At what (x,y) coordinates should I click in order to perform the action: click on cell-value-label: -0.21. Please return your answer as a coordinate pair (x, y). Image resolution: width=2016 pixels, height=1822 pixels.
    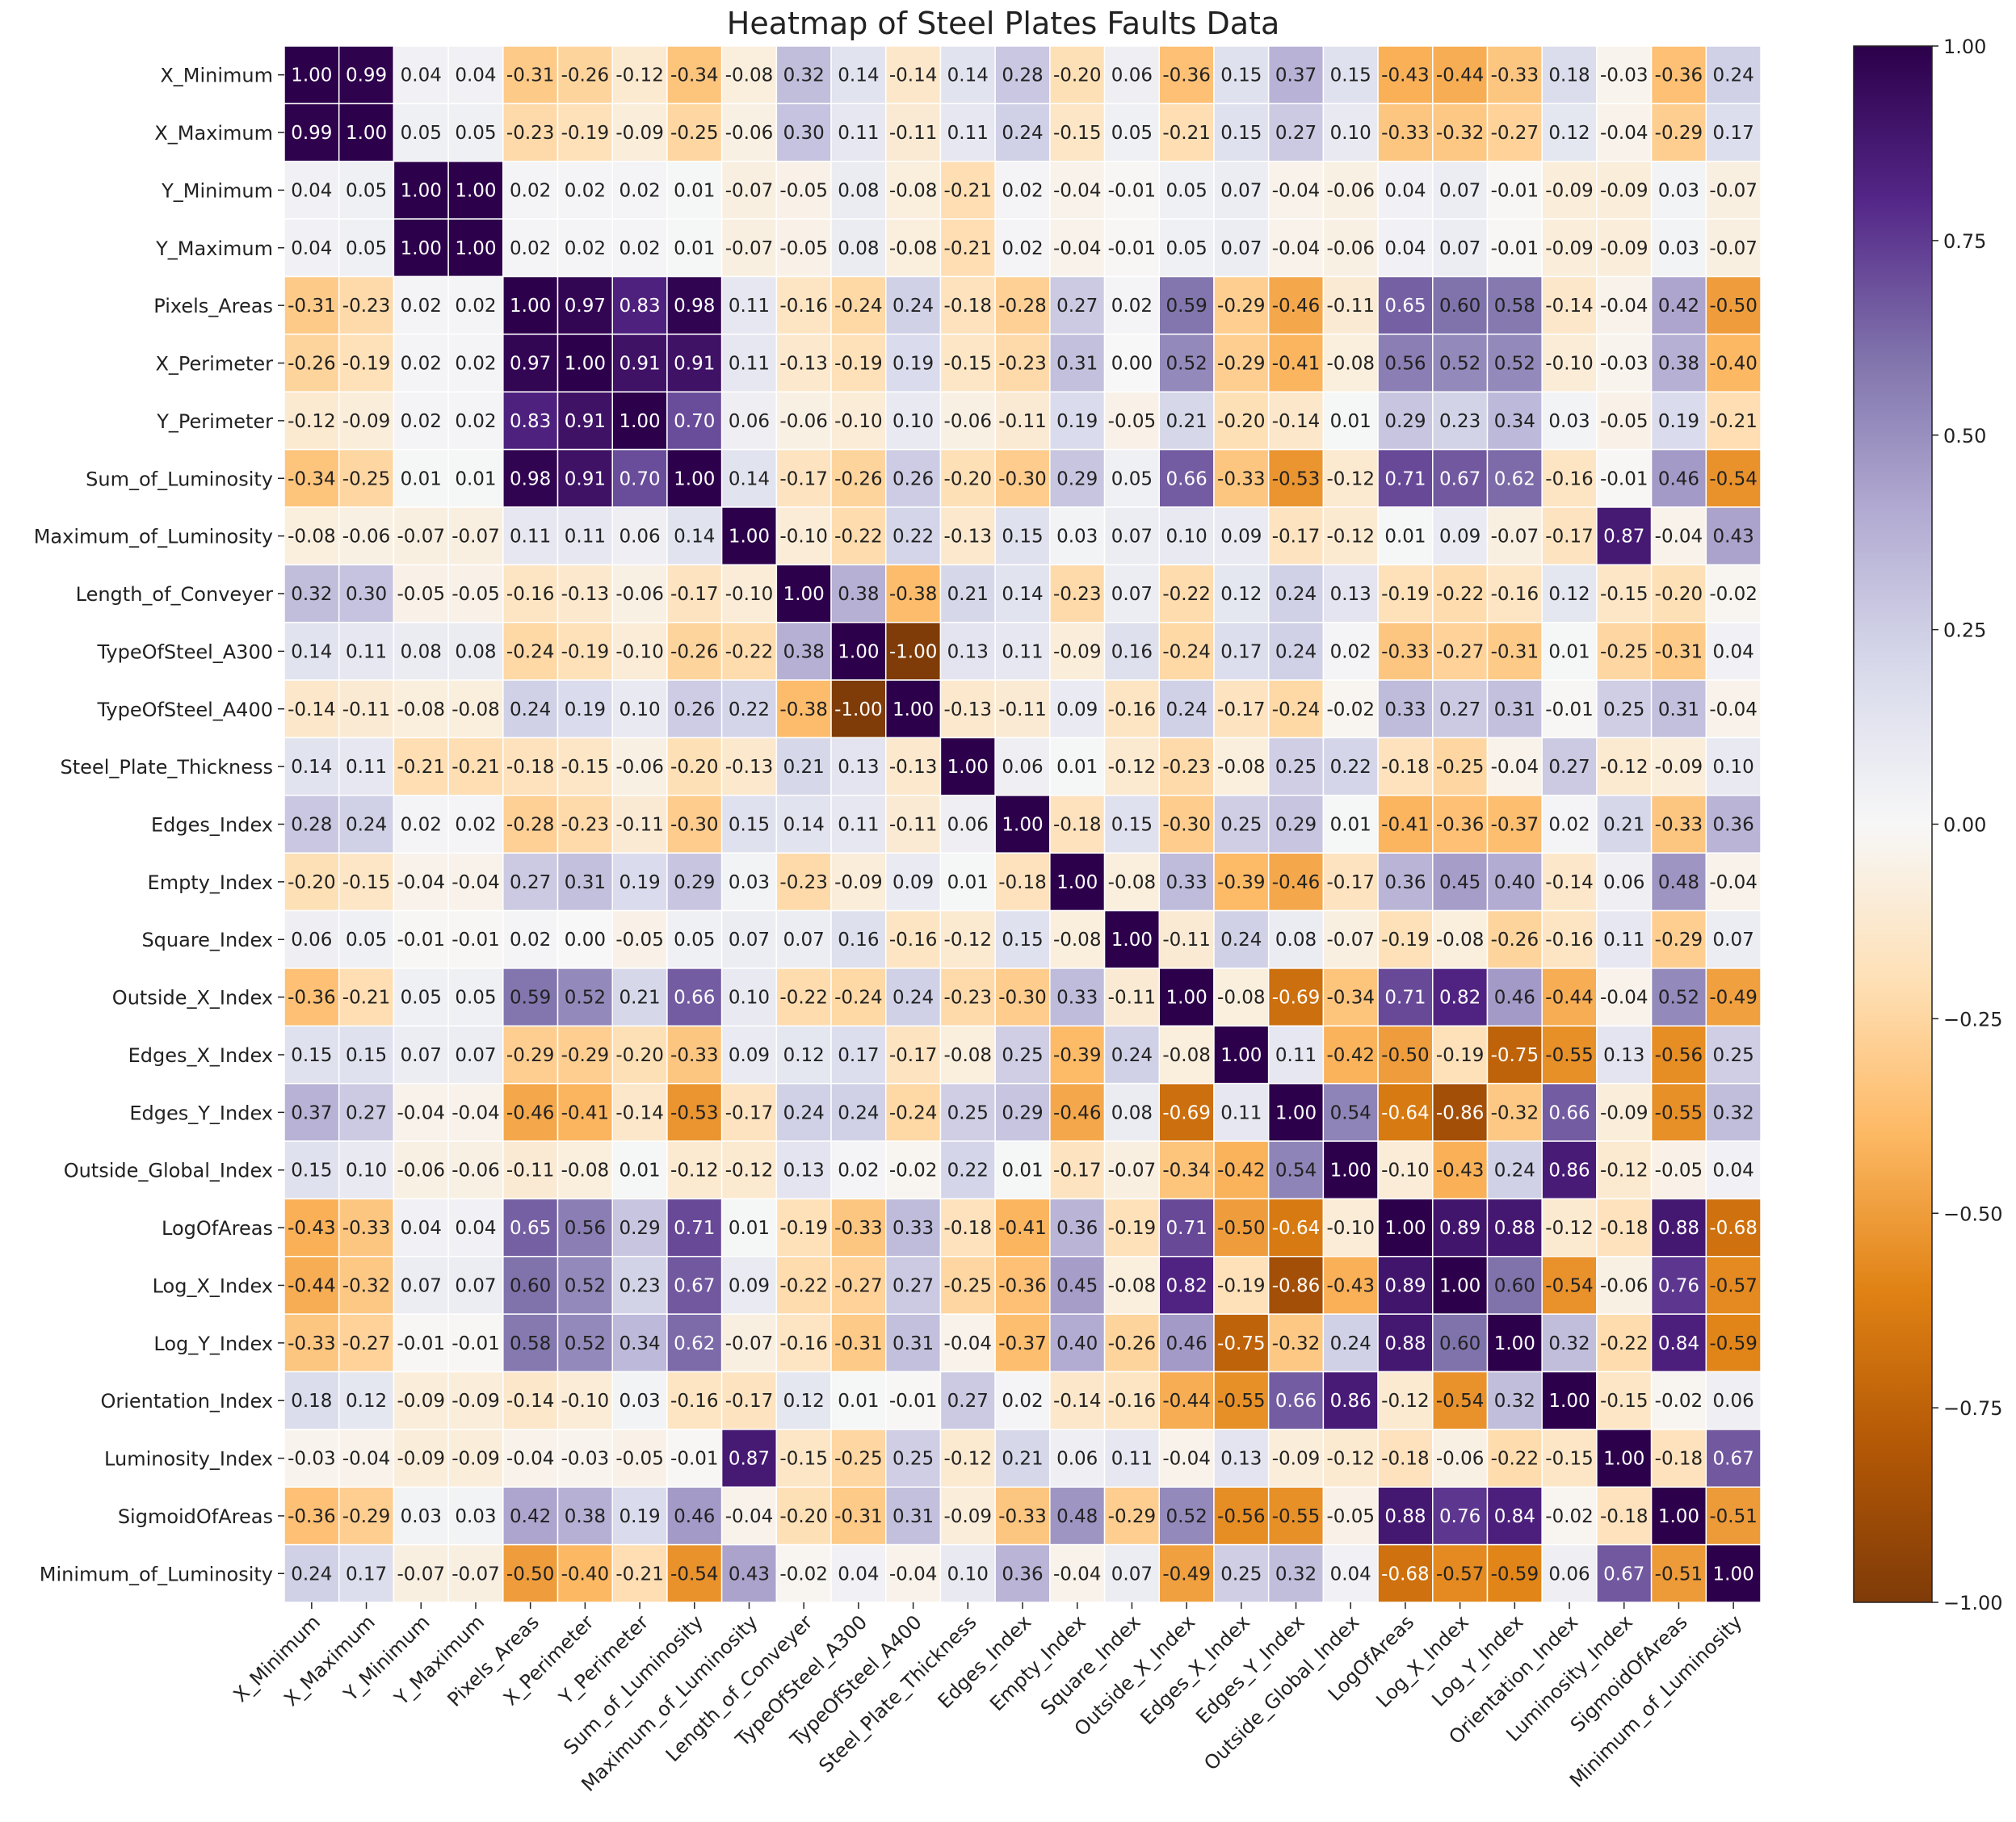
    Looking at the image, I should click on (968, 190).